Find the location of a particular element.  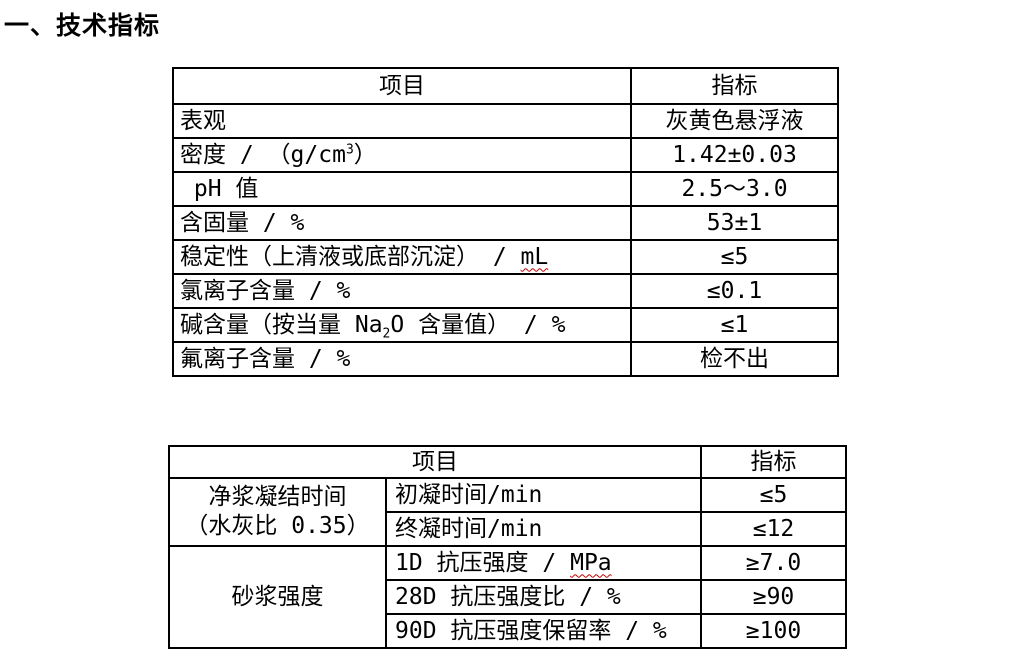

cell-text: 初凝时间/min is located at coordinates (469, 494).